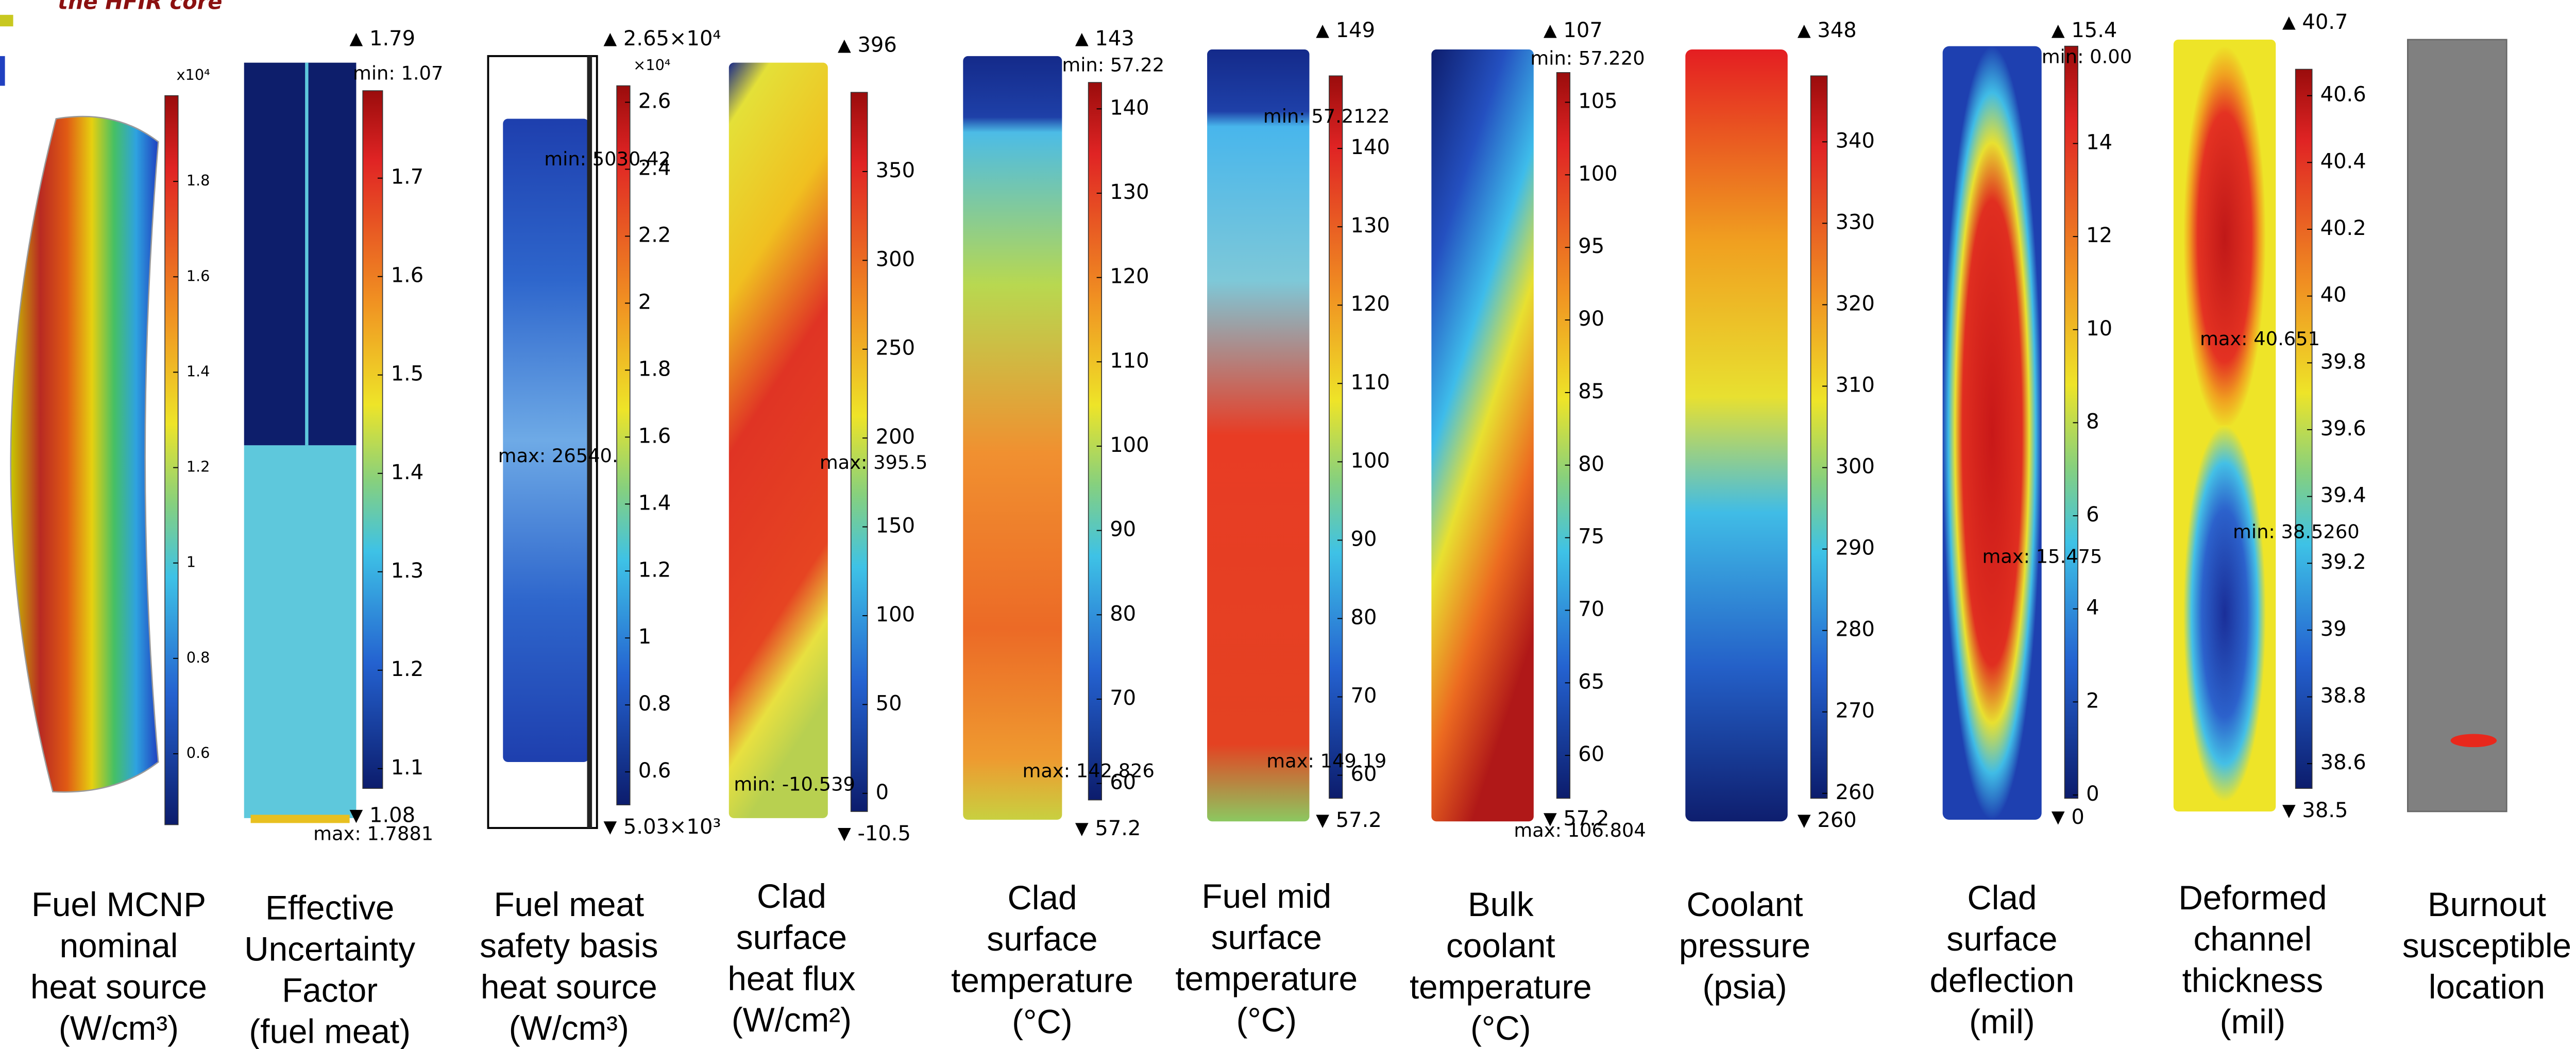 This screenshot has width=2576, height=1049. I want to click on colorbar-tick-label: 0.6, so click(654, 771).